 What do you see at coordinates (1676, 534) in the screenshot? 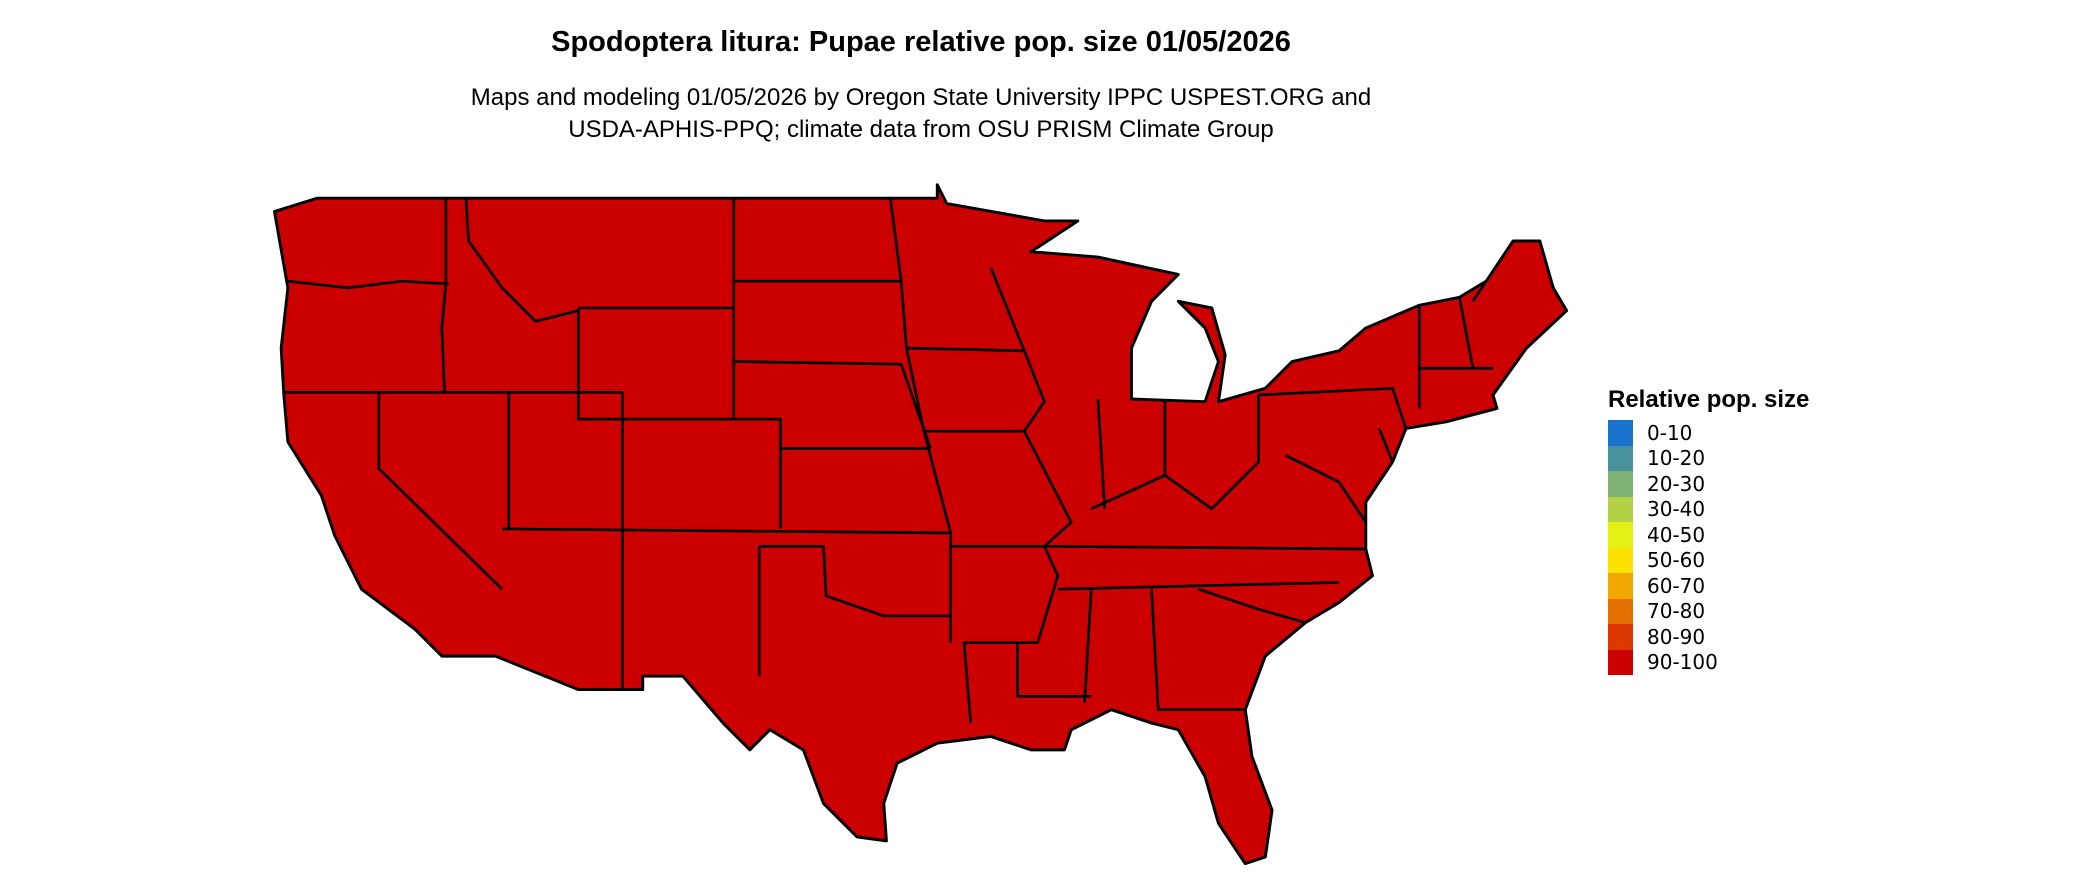
I see `legend-label: 40-50` at bounding box center [1676, 534].